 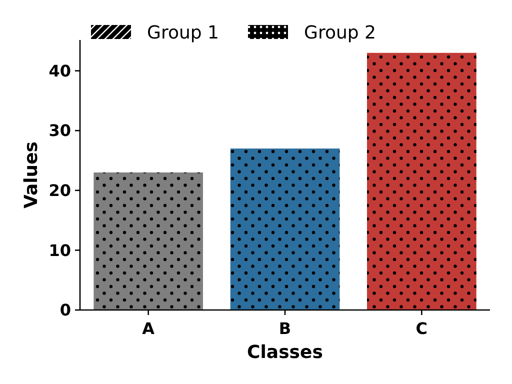 I want to click on y-tick-label: 20, so click(x=59, y=190).